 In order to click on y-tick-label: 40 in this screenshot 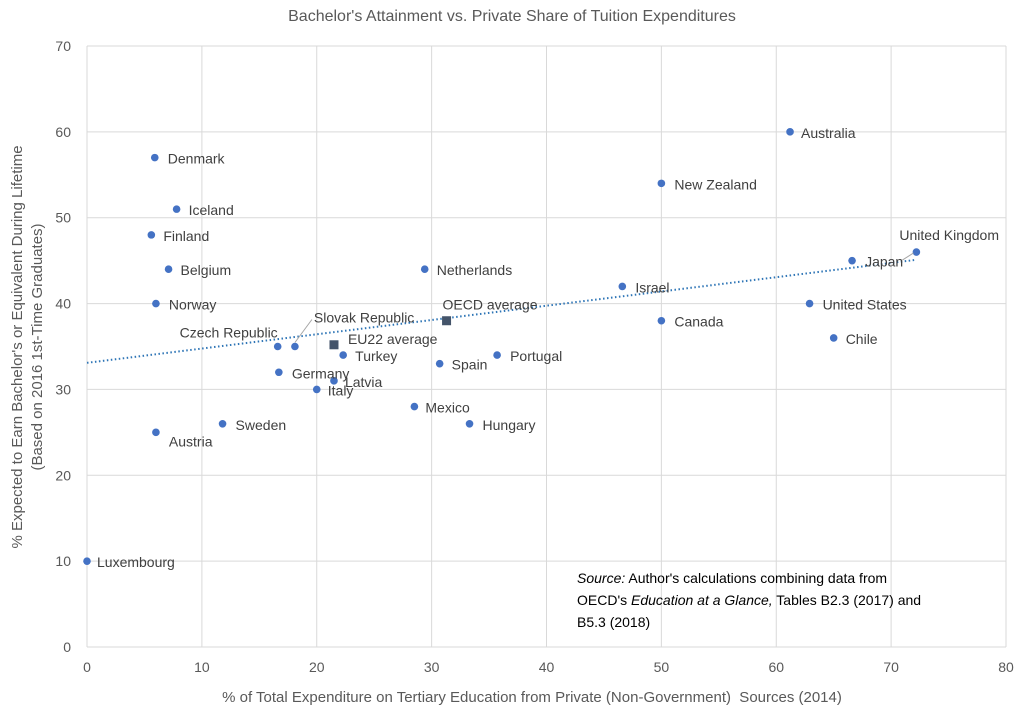, I will do `click(63, 304)`.